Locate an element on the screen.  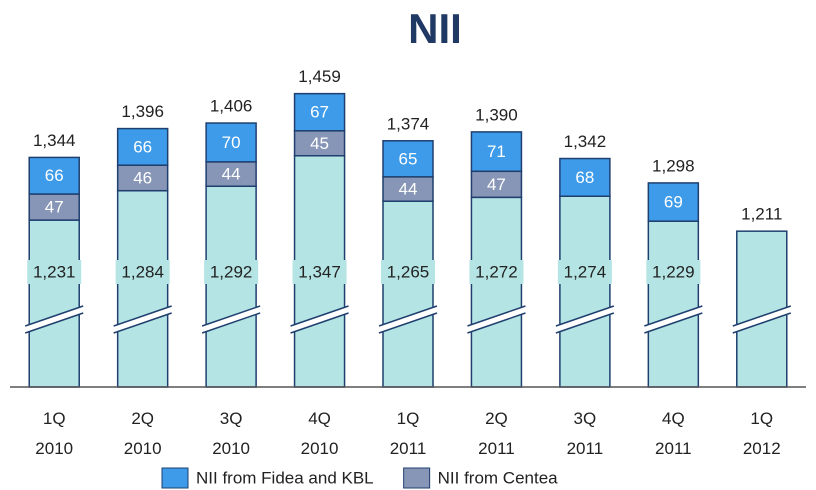
bar-label: 45 is located at coordinates (319, 143).